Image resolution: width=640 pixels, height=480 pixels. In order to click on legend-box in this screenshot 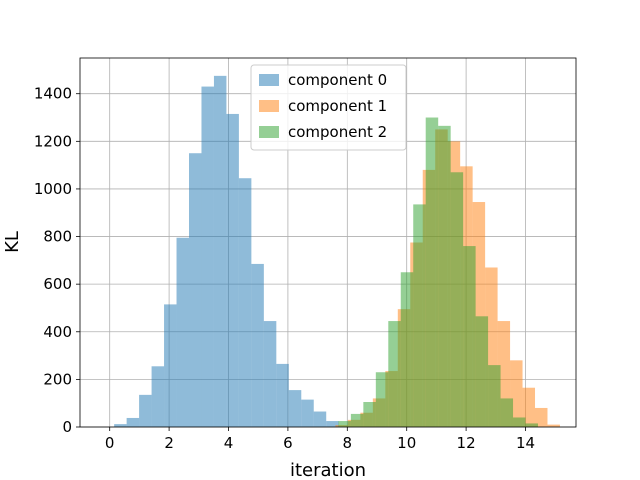, I will do `click(328, 107)`.